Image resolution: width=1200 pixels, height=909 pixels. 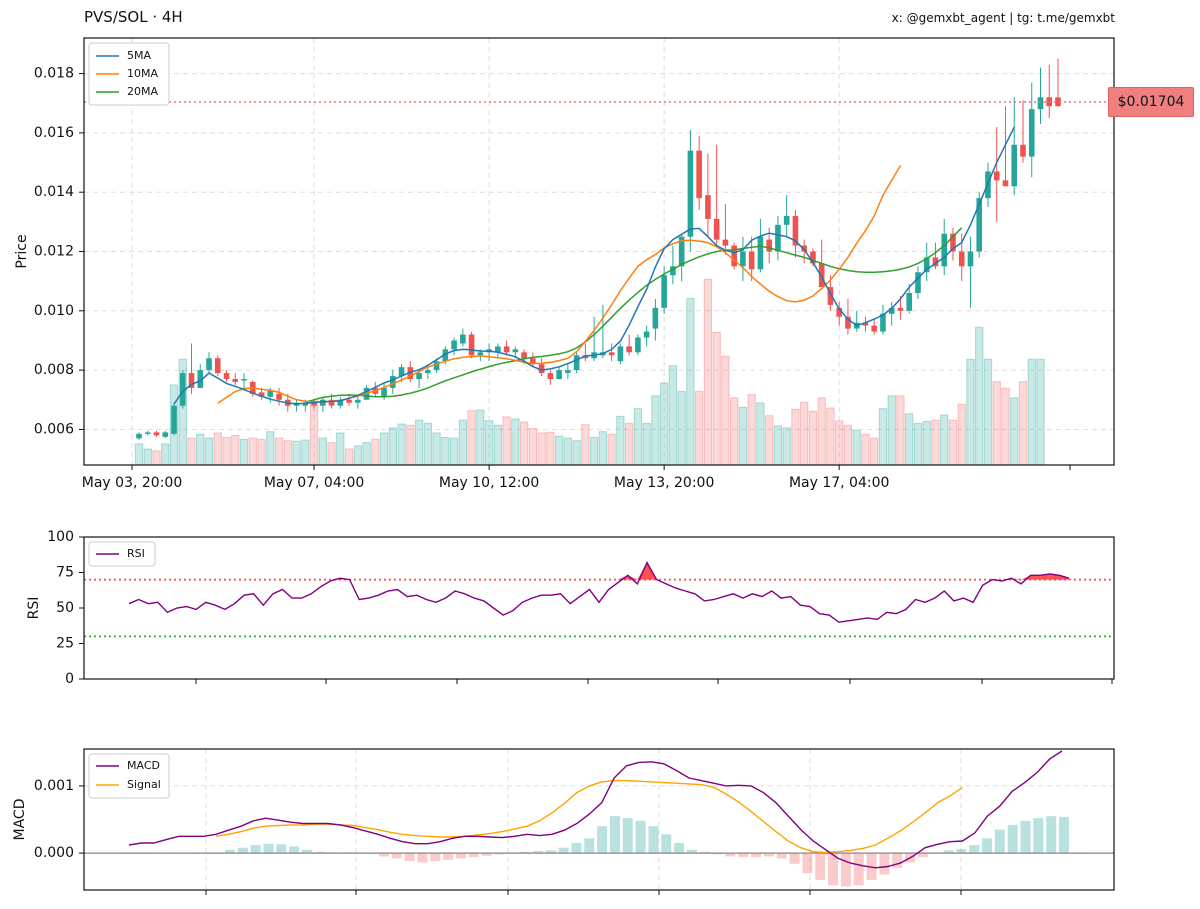 I want to click on legend-label: 5MA, so click(x=139, y=55).